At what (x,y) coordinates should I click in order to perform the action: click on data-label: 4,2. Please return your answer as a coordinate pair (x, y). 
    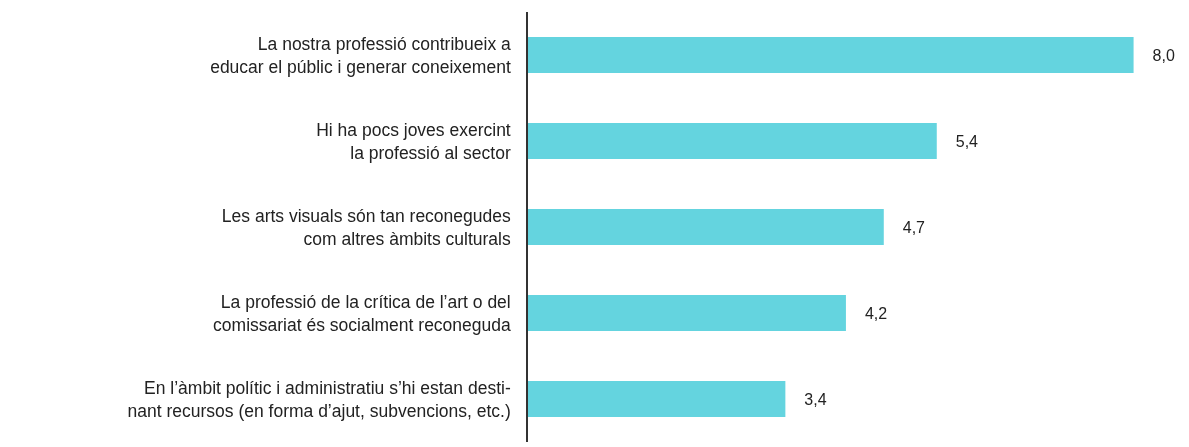
    Looking at the image, I should click on (868, 313).